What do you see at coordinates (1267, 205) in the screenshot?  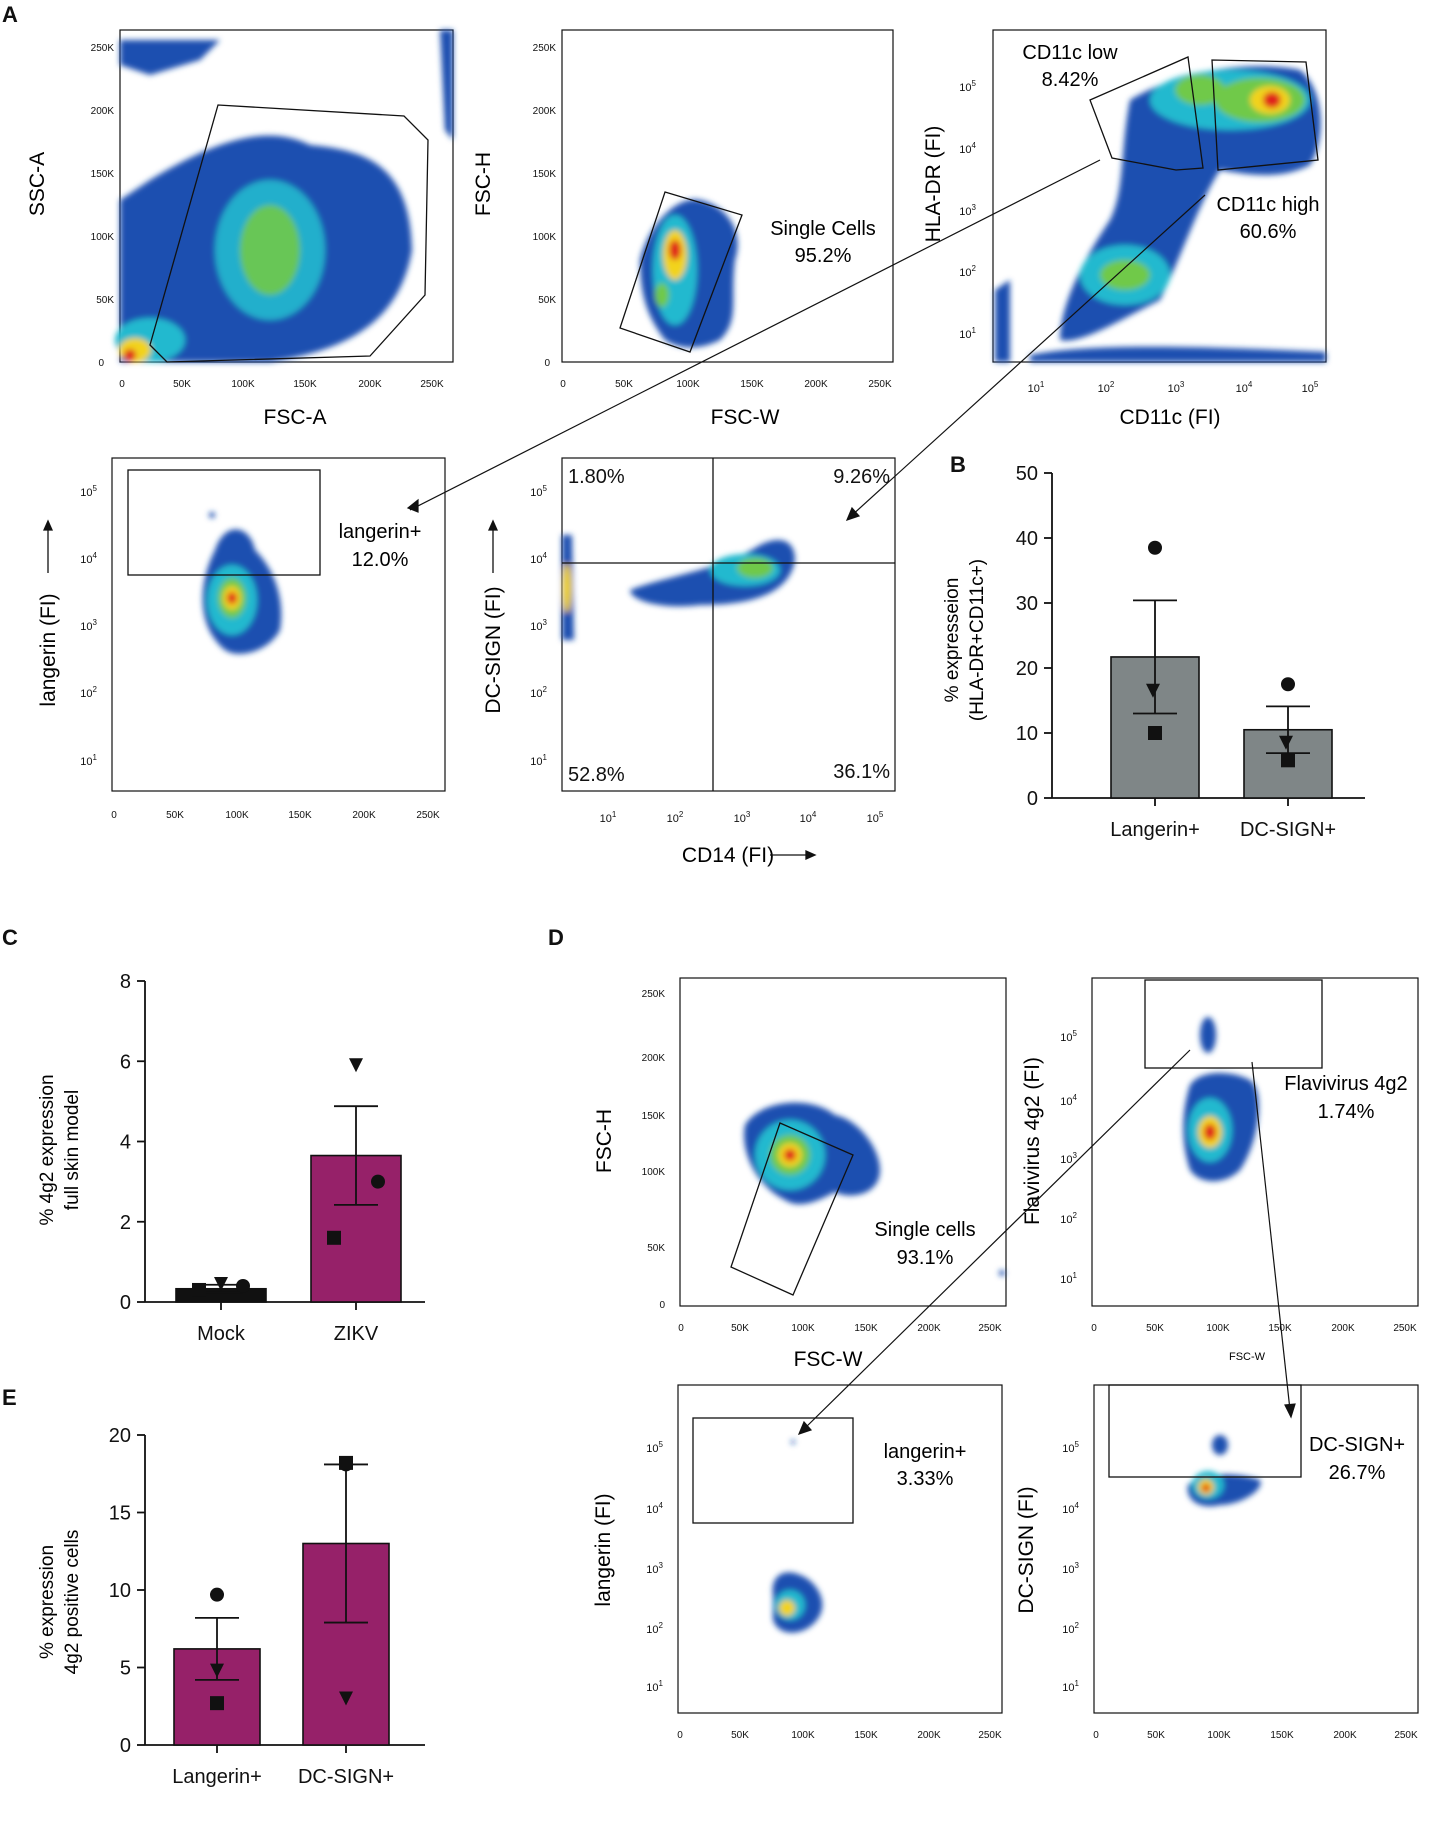 I see `gate-label-cd11c-high: CD11c high` at bounding box center [1267, 205].